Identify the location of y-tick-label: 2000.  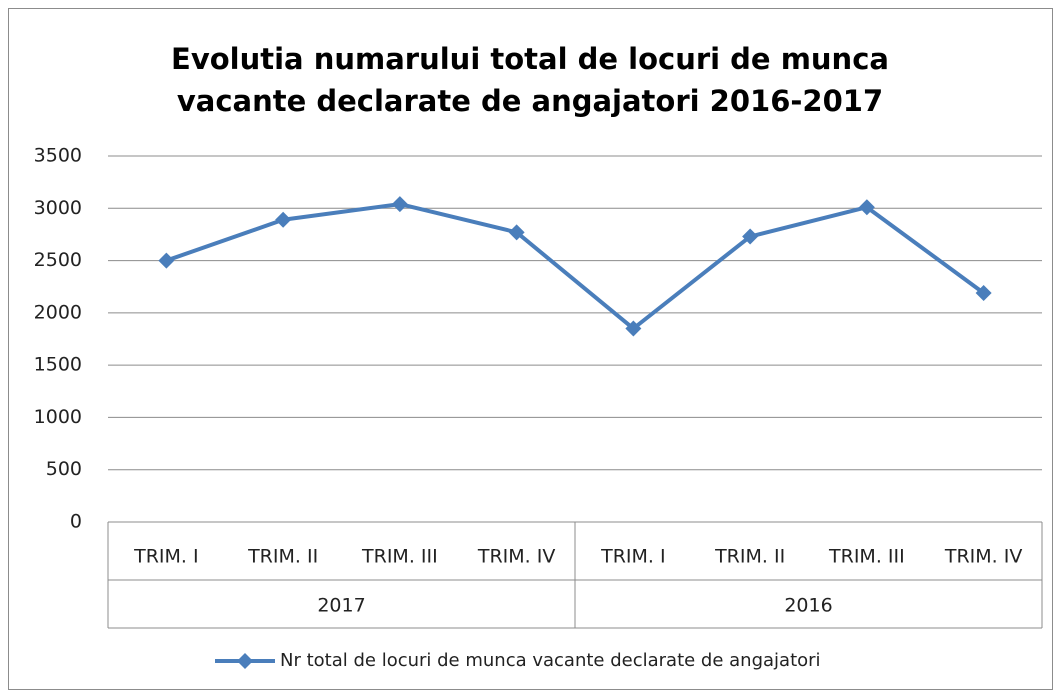
(58, 312).